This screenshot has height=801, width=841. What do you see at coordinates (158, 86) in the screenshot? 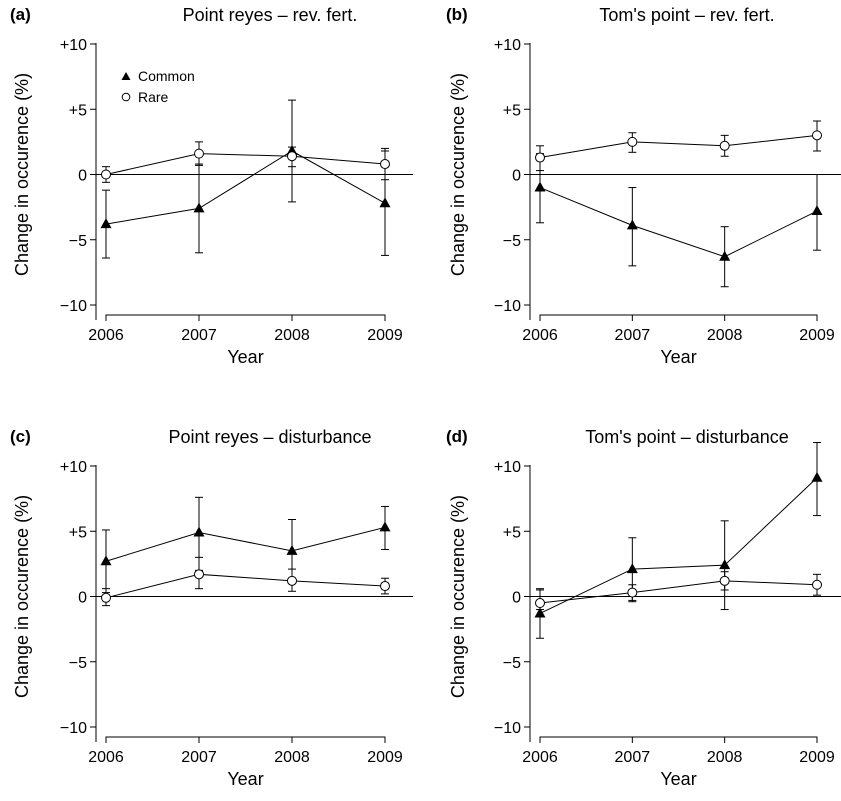
I see `legend: Common Rare` at bounding box center [158, 86].